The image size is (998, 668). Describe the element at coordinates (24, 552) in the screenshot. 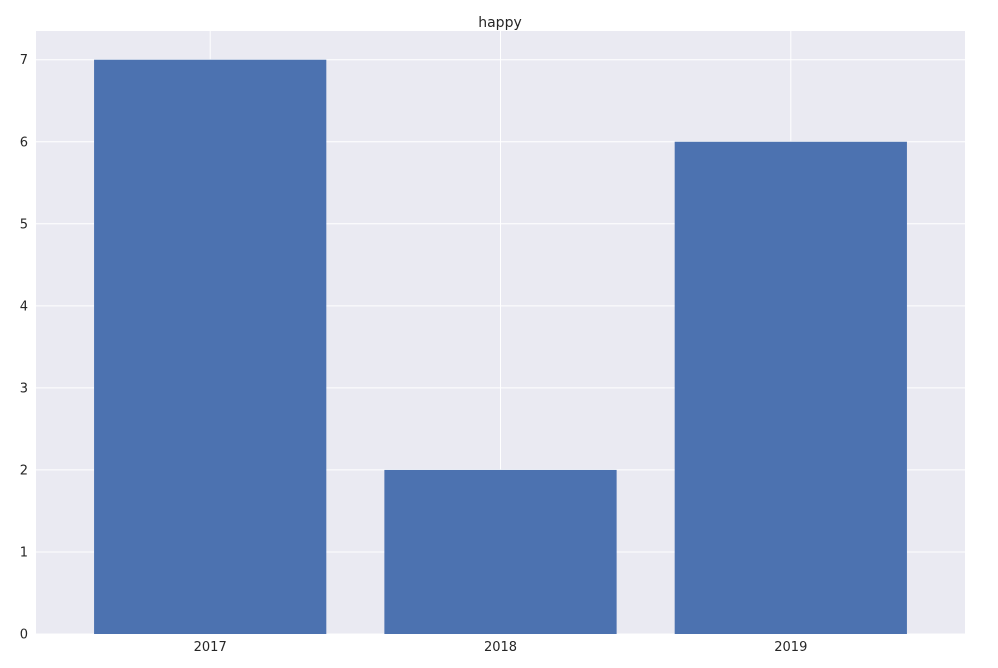

I see `y-tick-label: 1` at that location.